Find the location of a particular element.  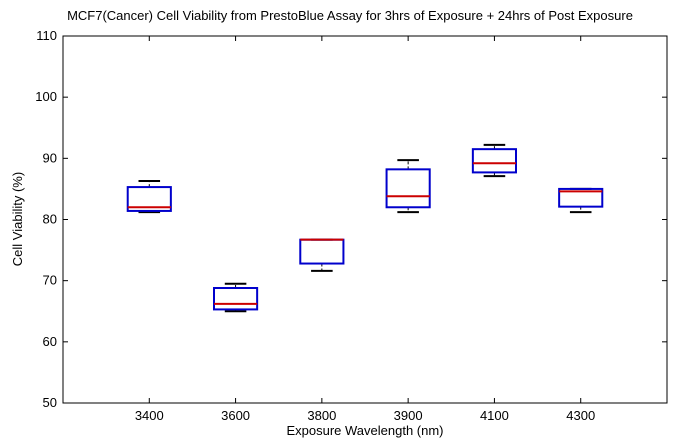

x-tick-label: 3400 is located at coordinates (149, 415).